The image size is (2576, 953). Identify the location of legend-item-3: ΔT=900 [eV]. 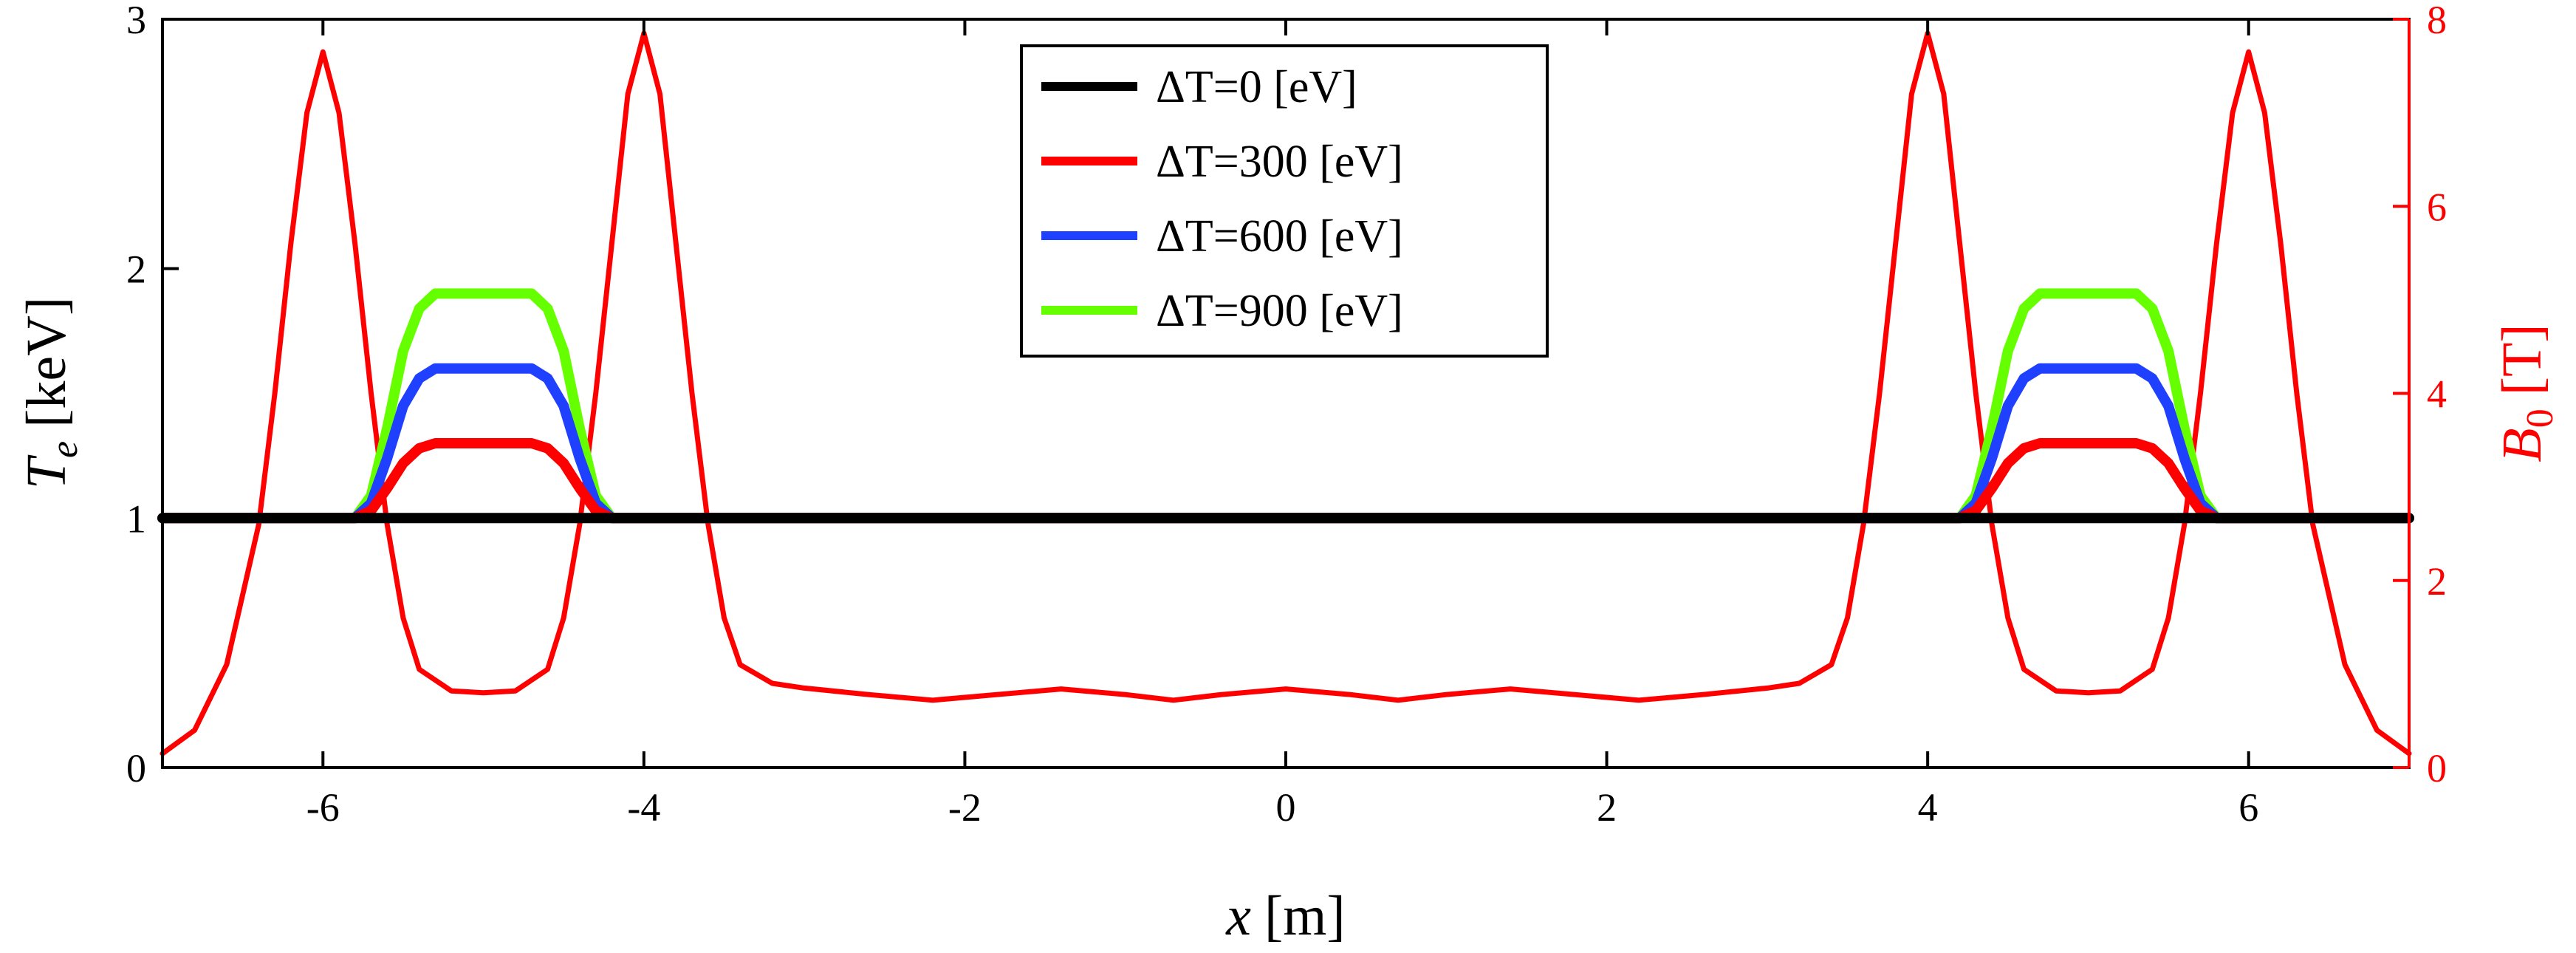
(1222, 311).